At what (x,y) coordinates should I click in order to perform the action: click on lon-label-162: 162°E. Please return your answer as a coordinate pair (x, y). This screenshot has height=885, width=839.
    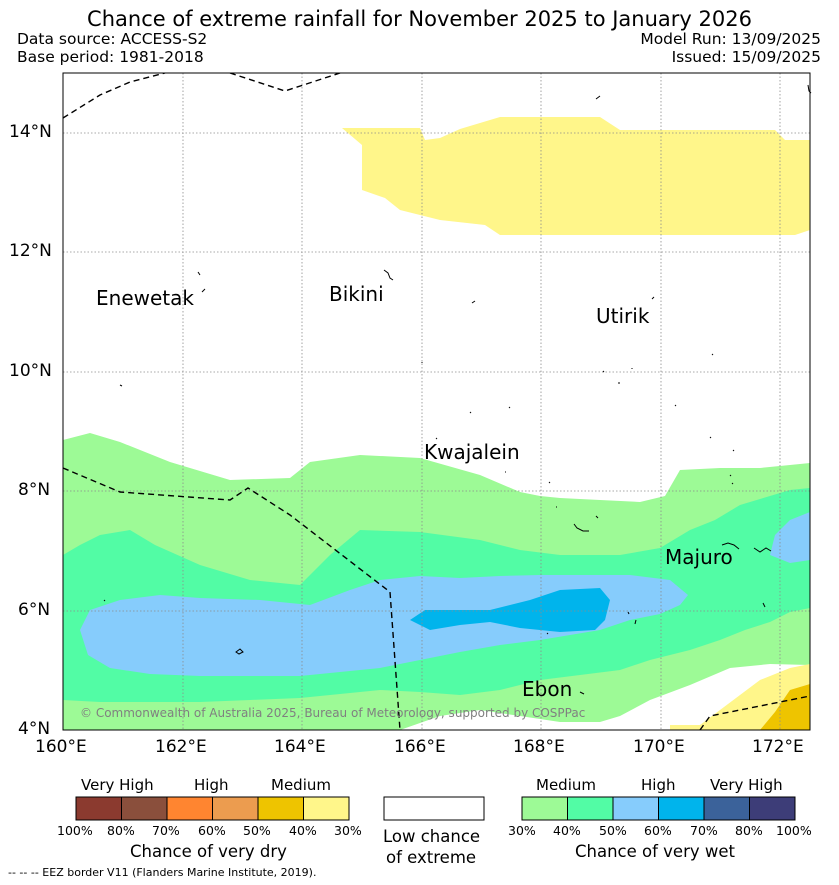
    Looking at the image, I should click on (181, 747).